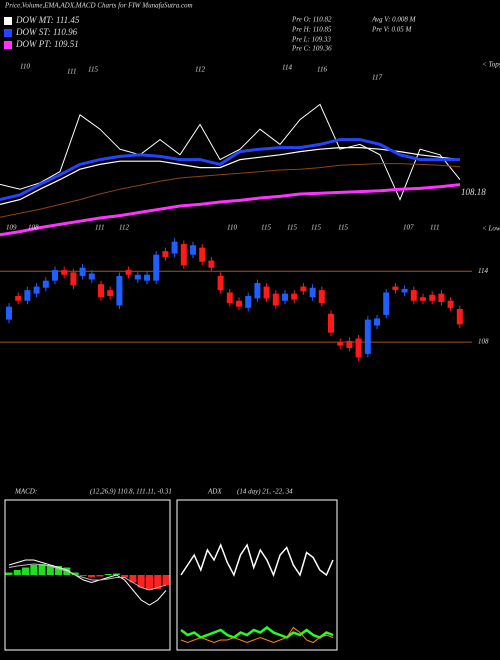  What do you see at coordinates (214, 492) in the screenshot?
I see `panel-title: ADX` at bounding box center [214, 492].